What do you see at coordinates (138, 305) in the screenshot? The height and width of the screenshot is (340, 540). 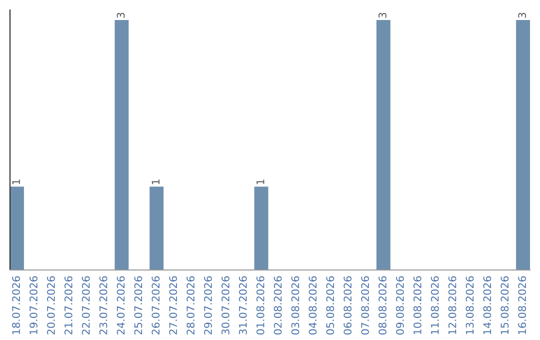 I see `x-tick-label: 25.07.2026` at bounding box center [138, 305].